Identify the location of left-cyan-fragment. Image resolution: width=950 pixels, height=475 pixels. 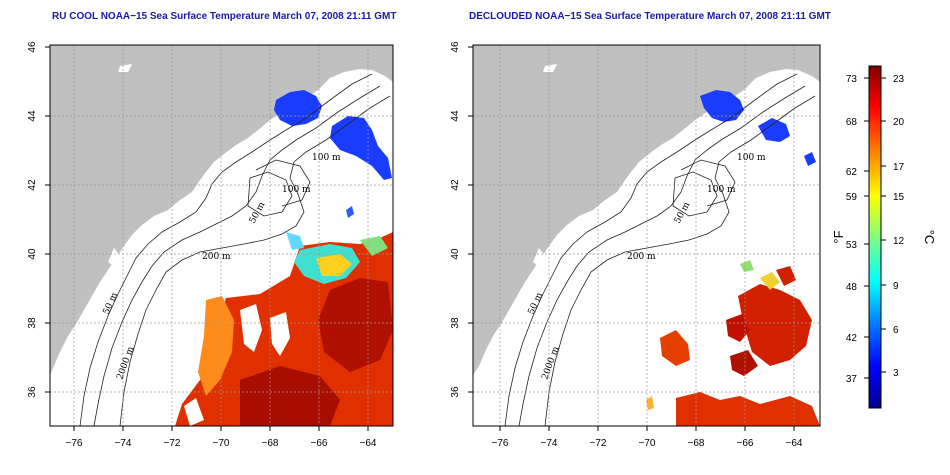
(295, 241).